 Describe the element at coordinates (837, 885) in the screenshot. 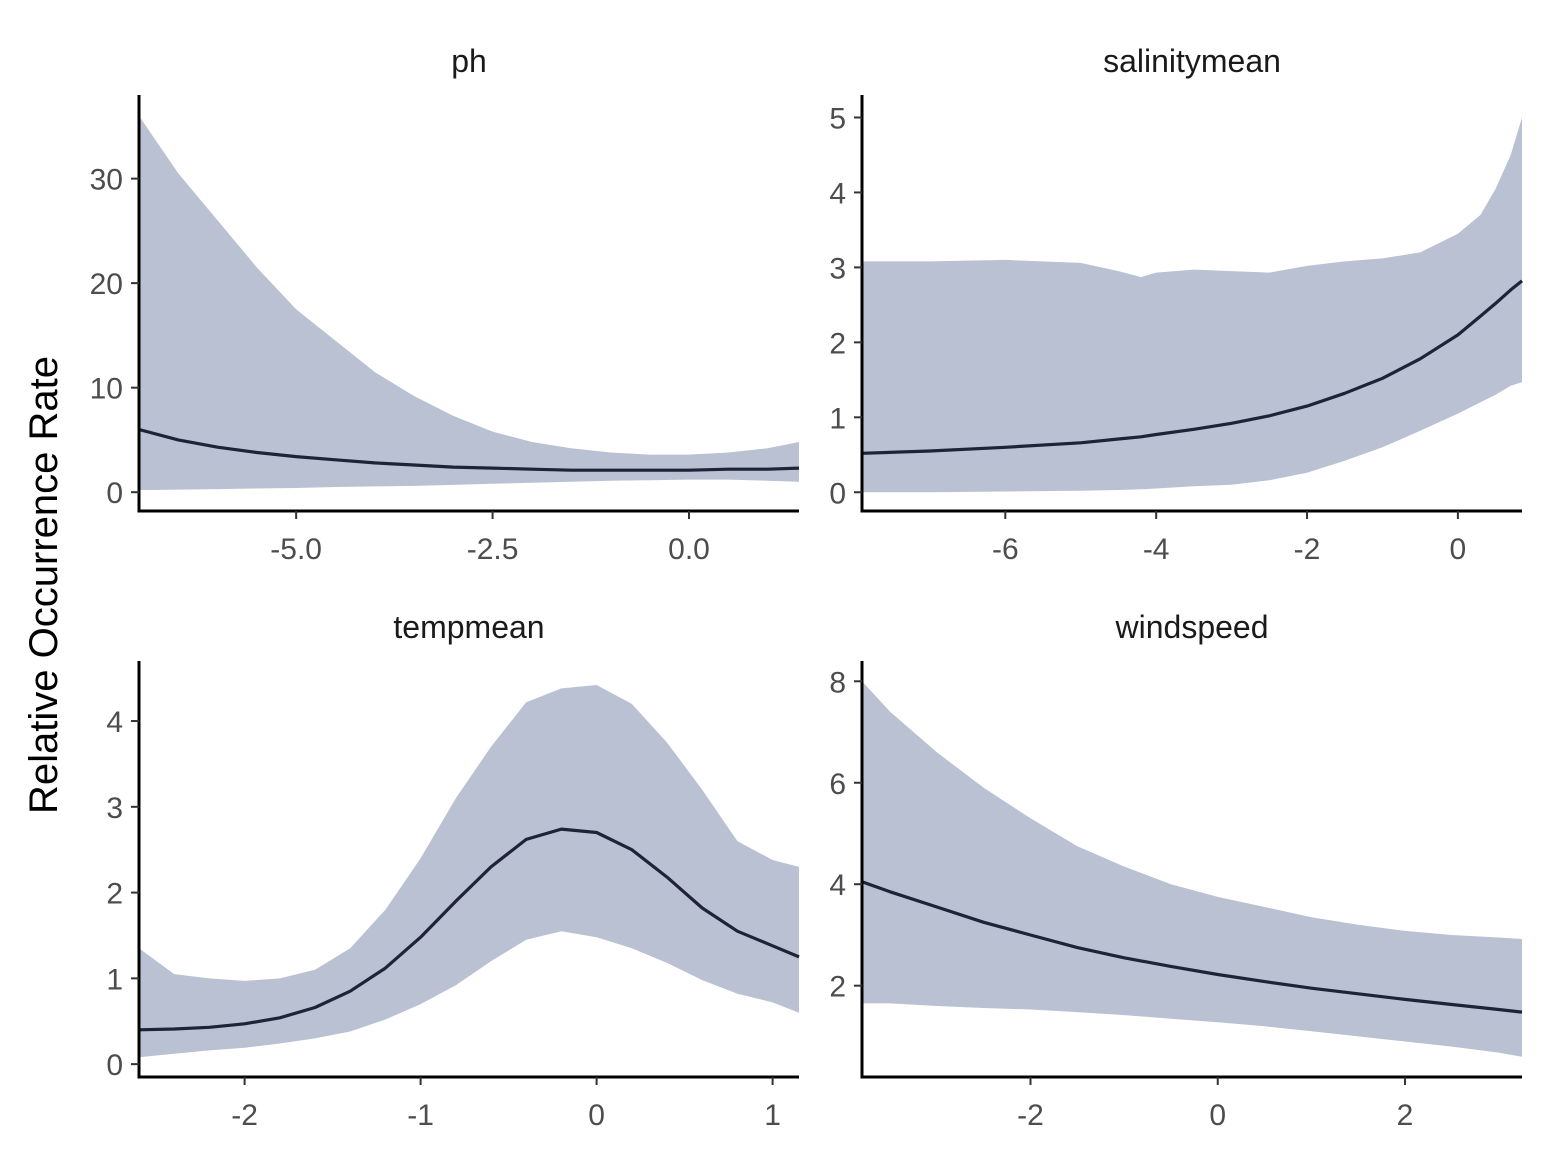

I see `y-tick-label-windspeed: 4` at that location.